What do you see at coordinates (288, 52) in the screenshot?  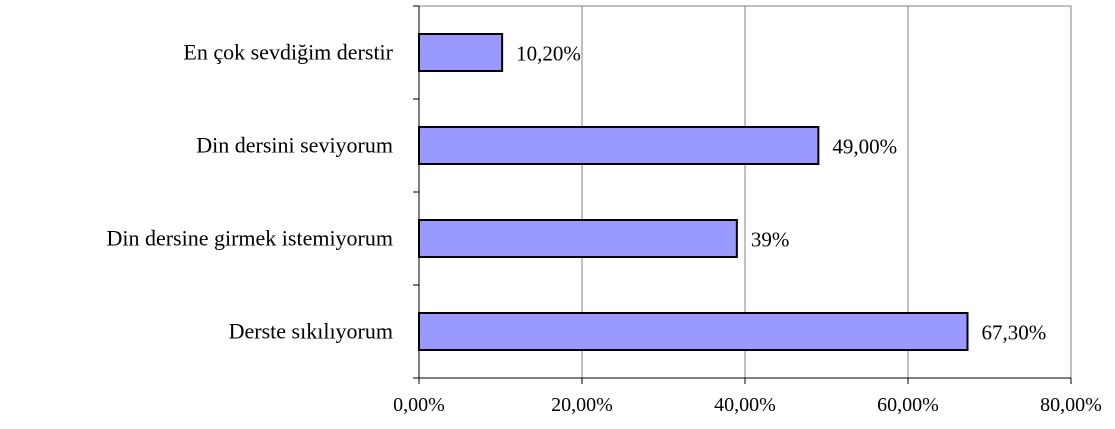 I see `category-label-0: En çok sevdiğim derstir` at bounding box center [288, 52].